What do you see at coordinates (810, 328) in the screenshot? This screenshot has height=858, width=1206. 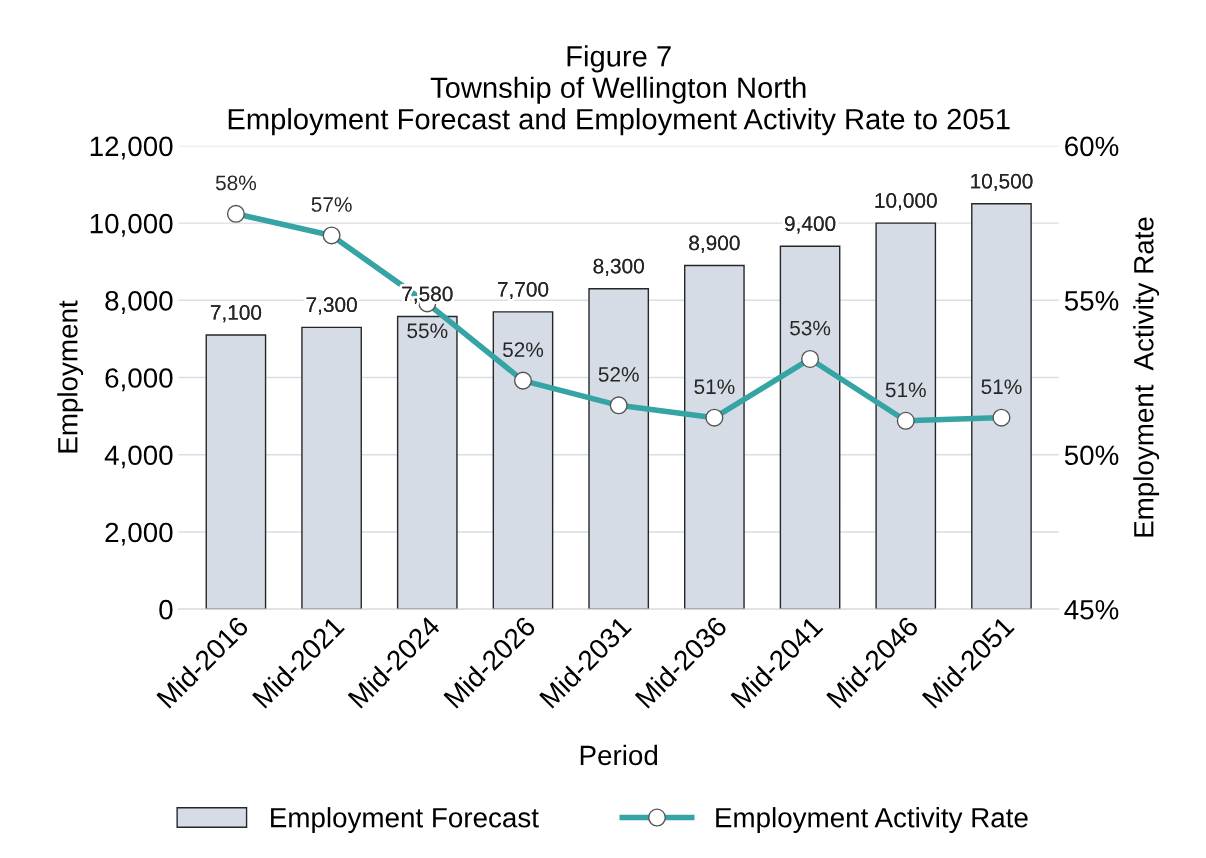 I see `data-label: 53%` at bounding box center [810, 328].